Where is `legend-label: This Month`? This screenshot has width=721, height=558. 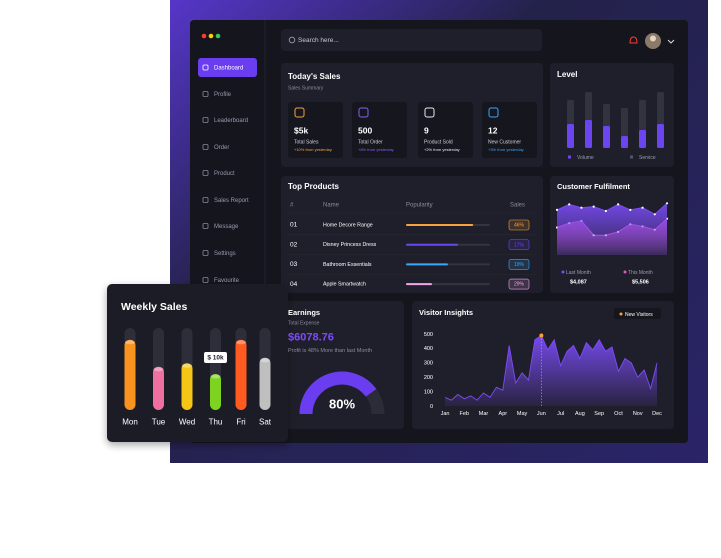 legend-label: This Month is located at coordinates (640, 273).